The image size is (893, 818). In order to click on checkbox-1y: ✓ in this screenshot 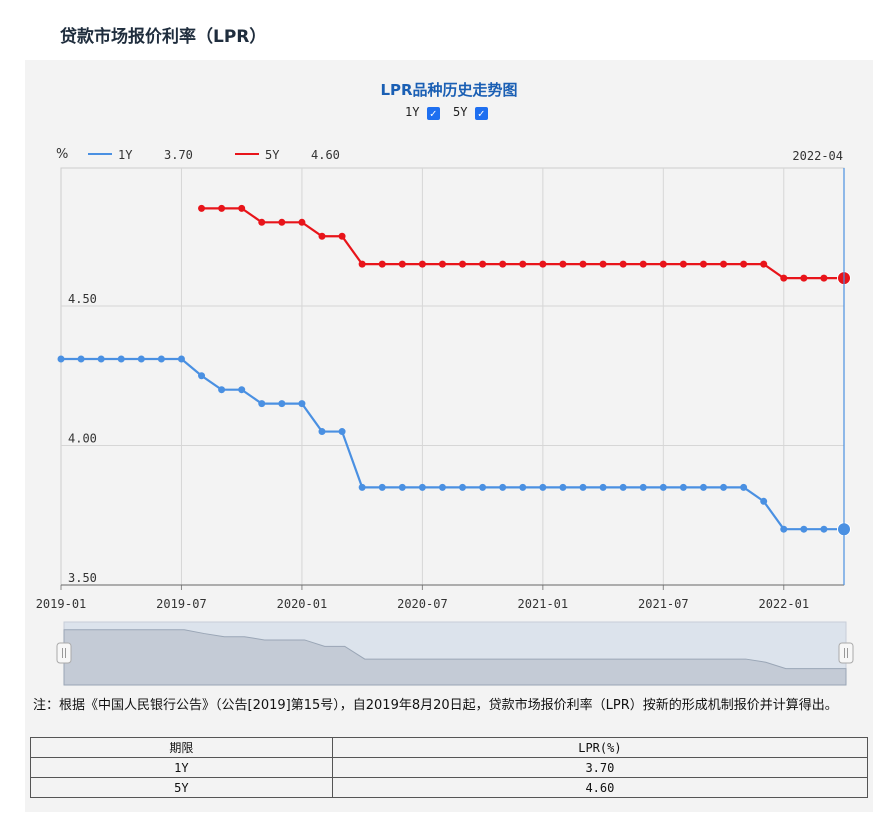, I will do `click(433, 113)`.